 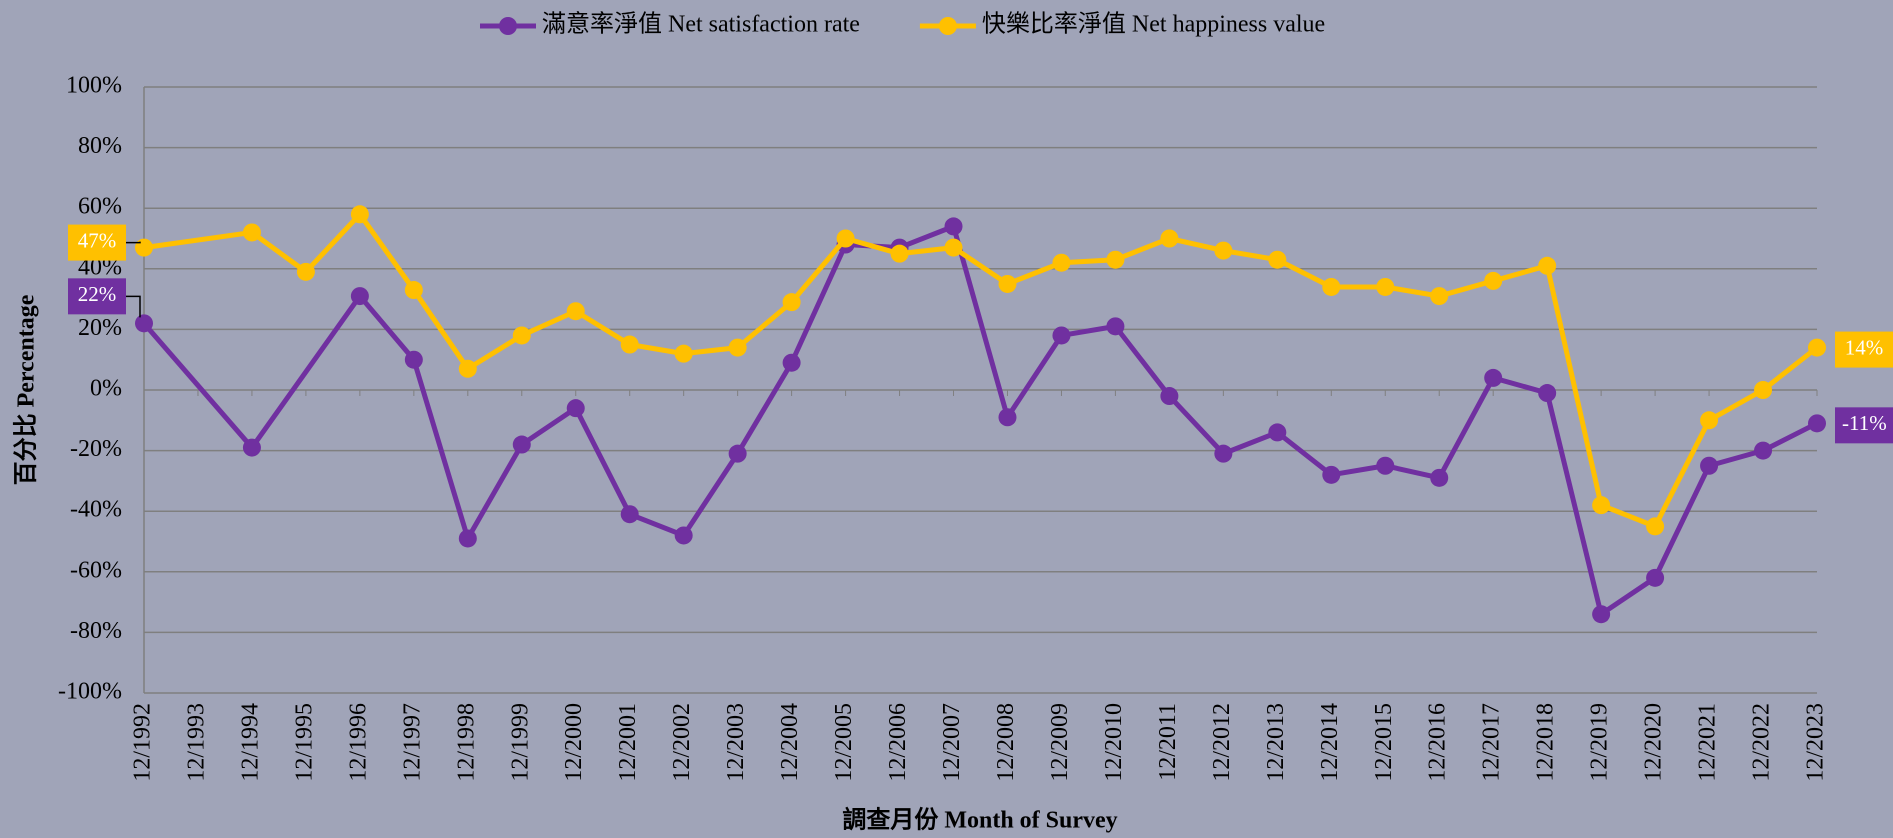 I want to click on x-tick-label: 12/2020, so click(x=1654, y=742).